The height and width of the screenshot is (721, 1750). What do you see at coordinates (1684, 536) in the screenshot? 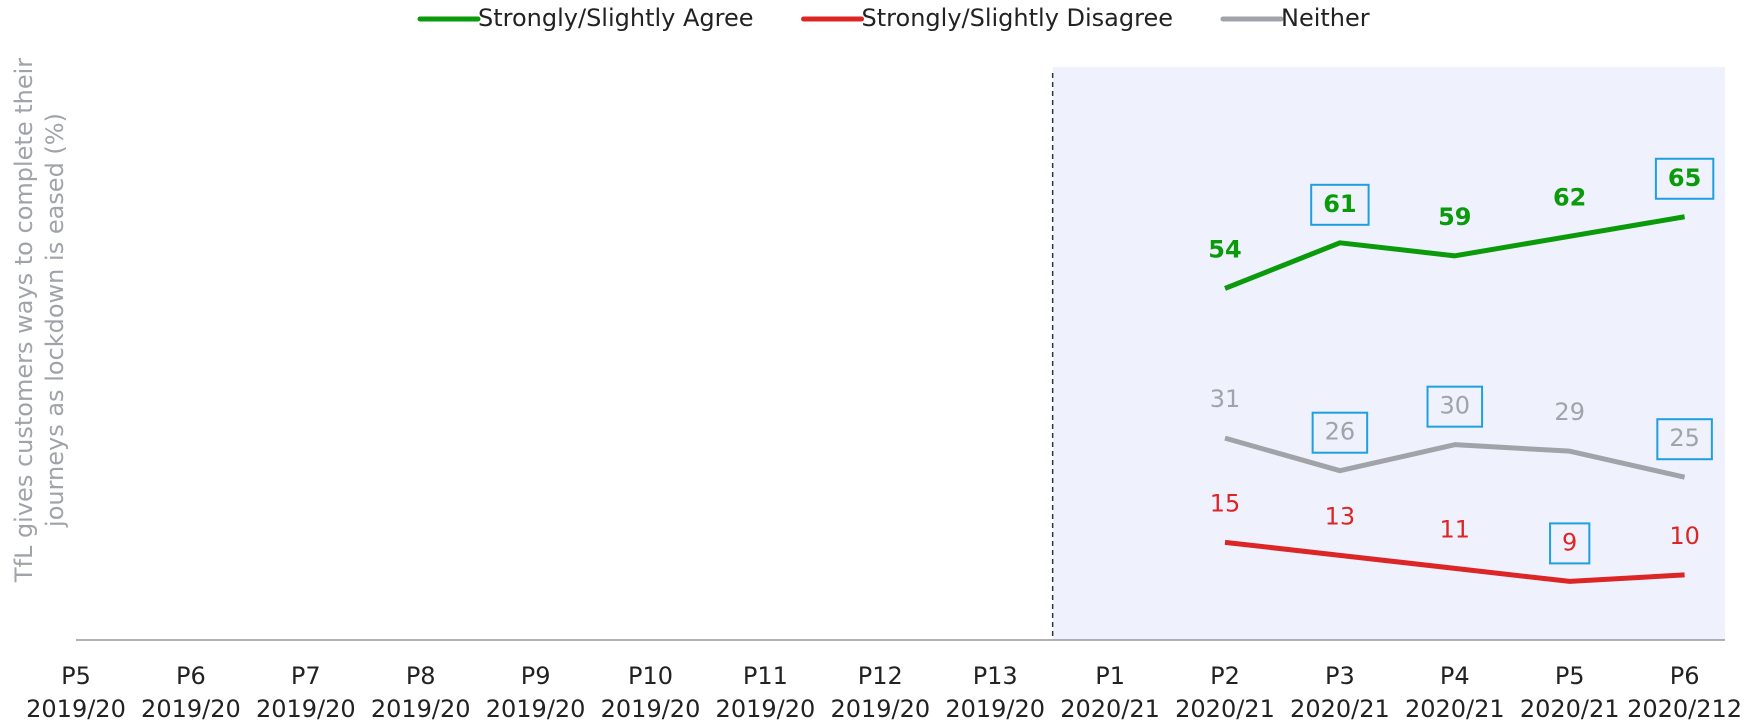
I see `data-label: 10` at bounding box center [1684, 536].